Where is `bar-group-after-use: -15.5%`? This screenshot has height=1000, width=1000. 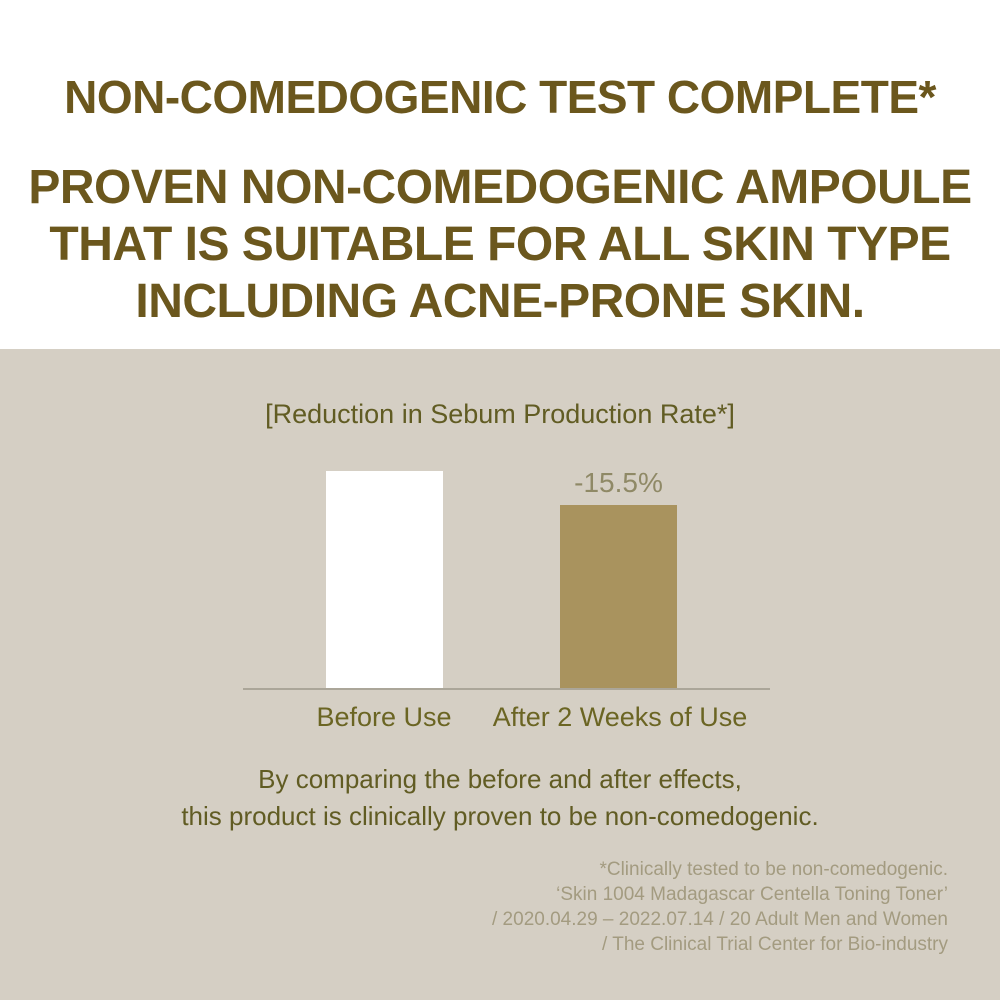 bar-group-after-use: -15.5% is located at coordinates (618, 578).